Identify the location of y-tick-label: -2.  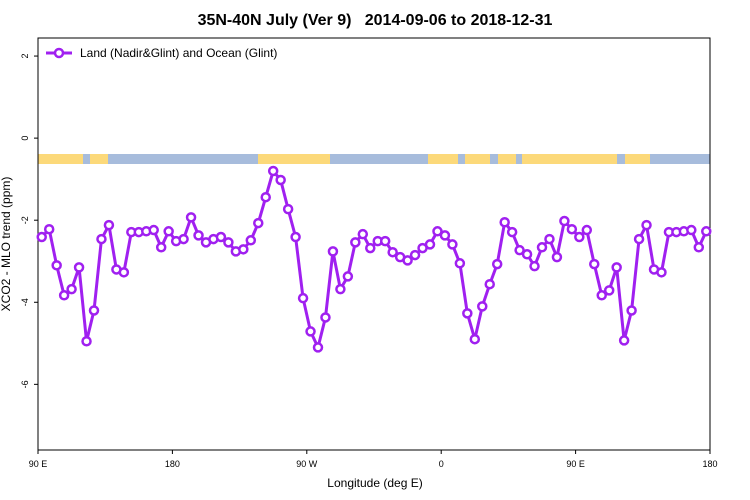
(25, 220).